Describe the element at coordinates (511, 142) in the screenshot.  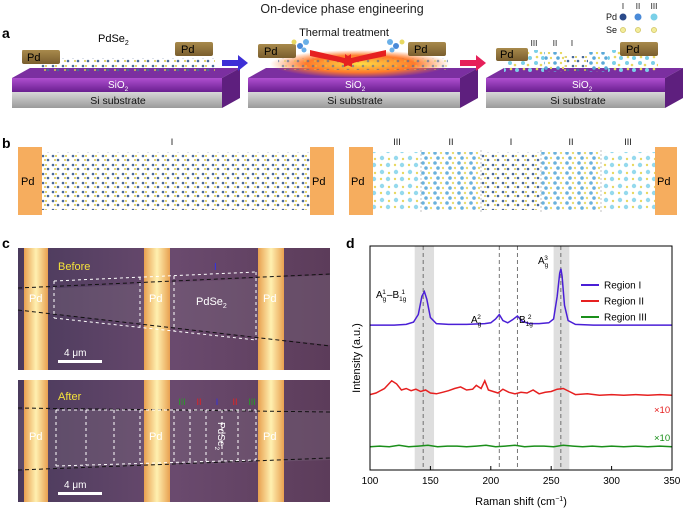
I see `lattice-label-I: I` at that location.